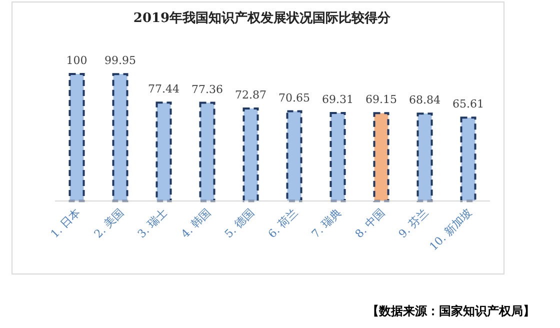 This screenshot has width=560, height=328. I want to click on data-label: 100, so click(77, 60).